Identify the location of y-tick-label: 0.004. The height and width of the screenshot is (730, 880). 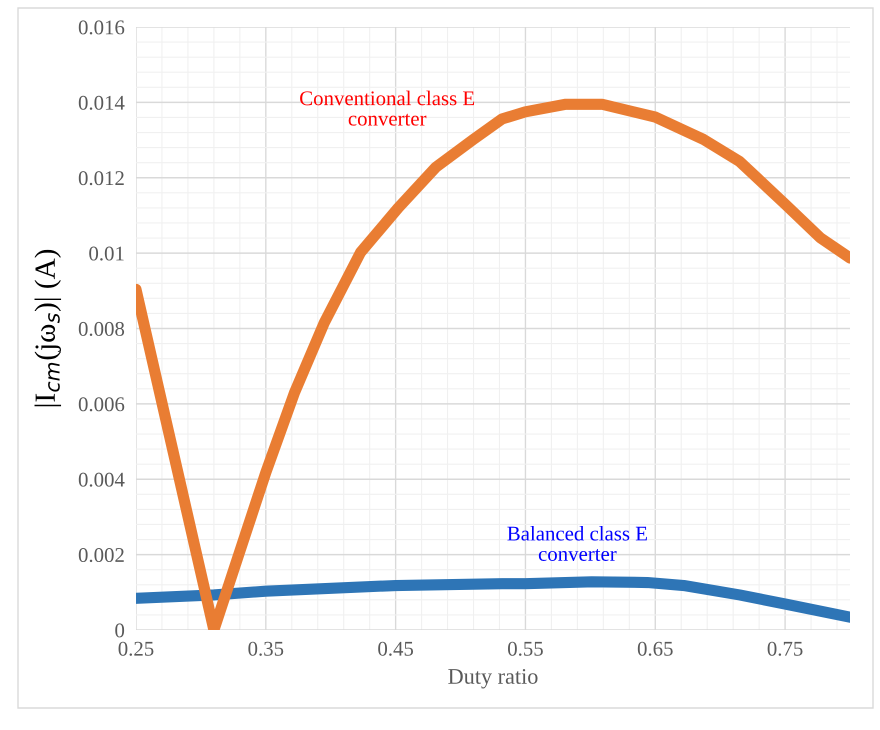
(101, 479).